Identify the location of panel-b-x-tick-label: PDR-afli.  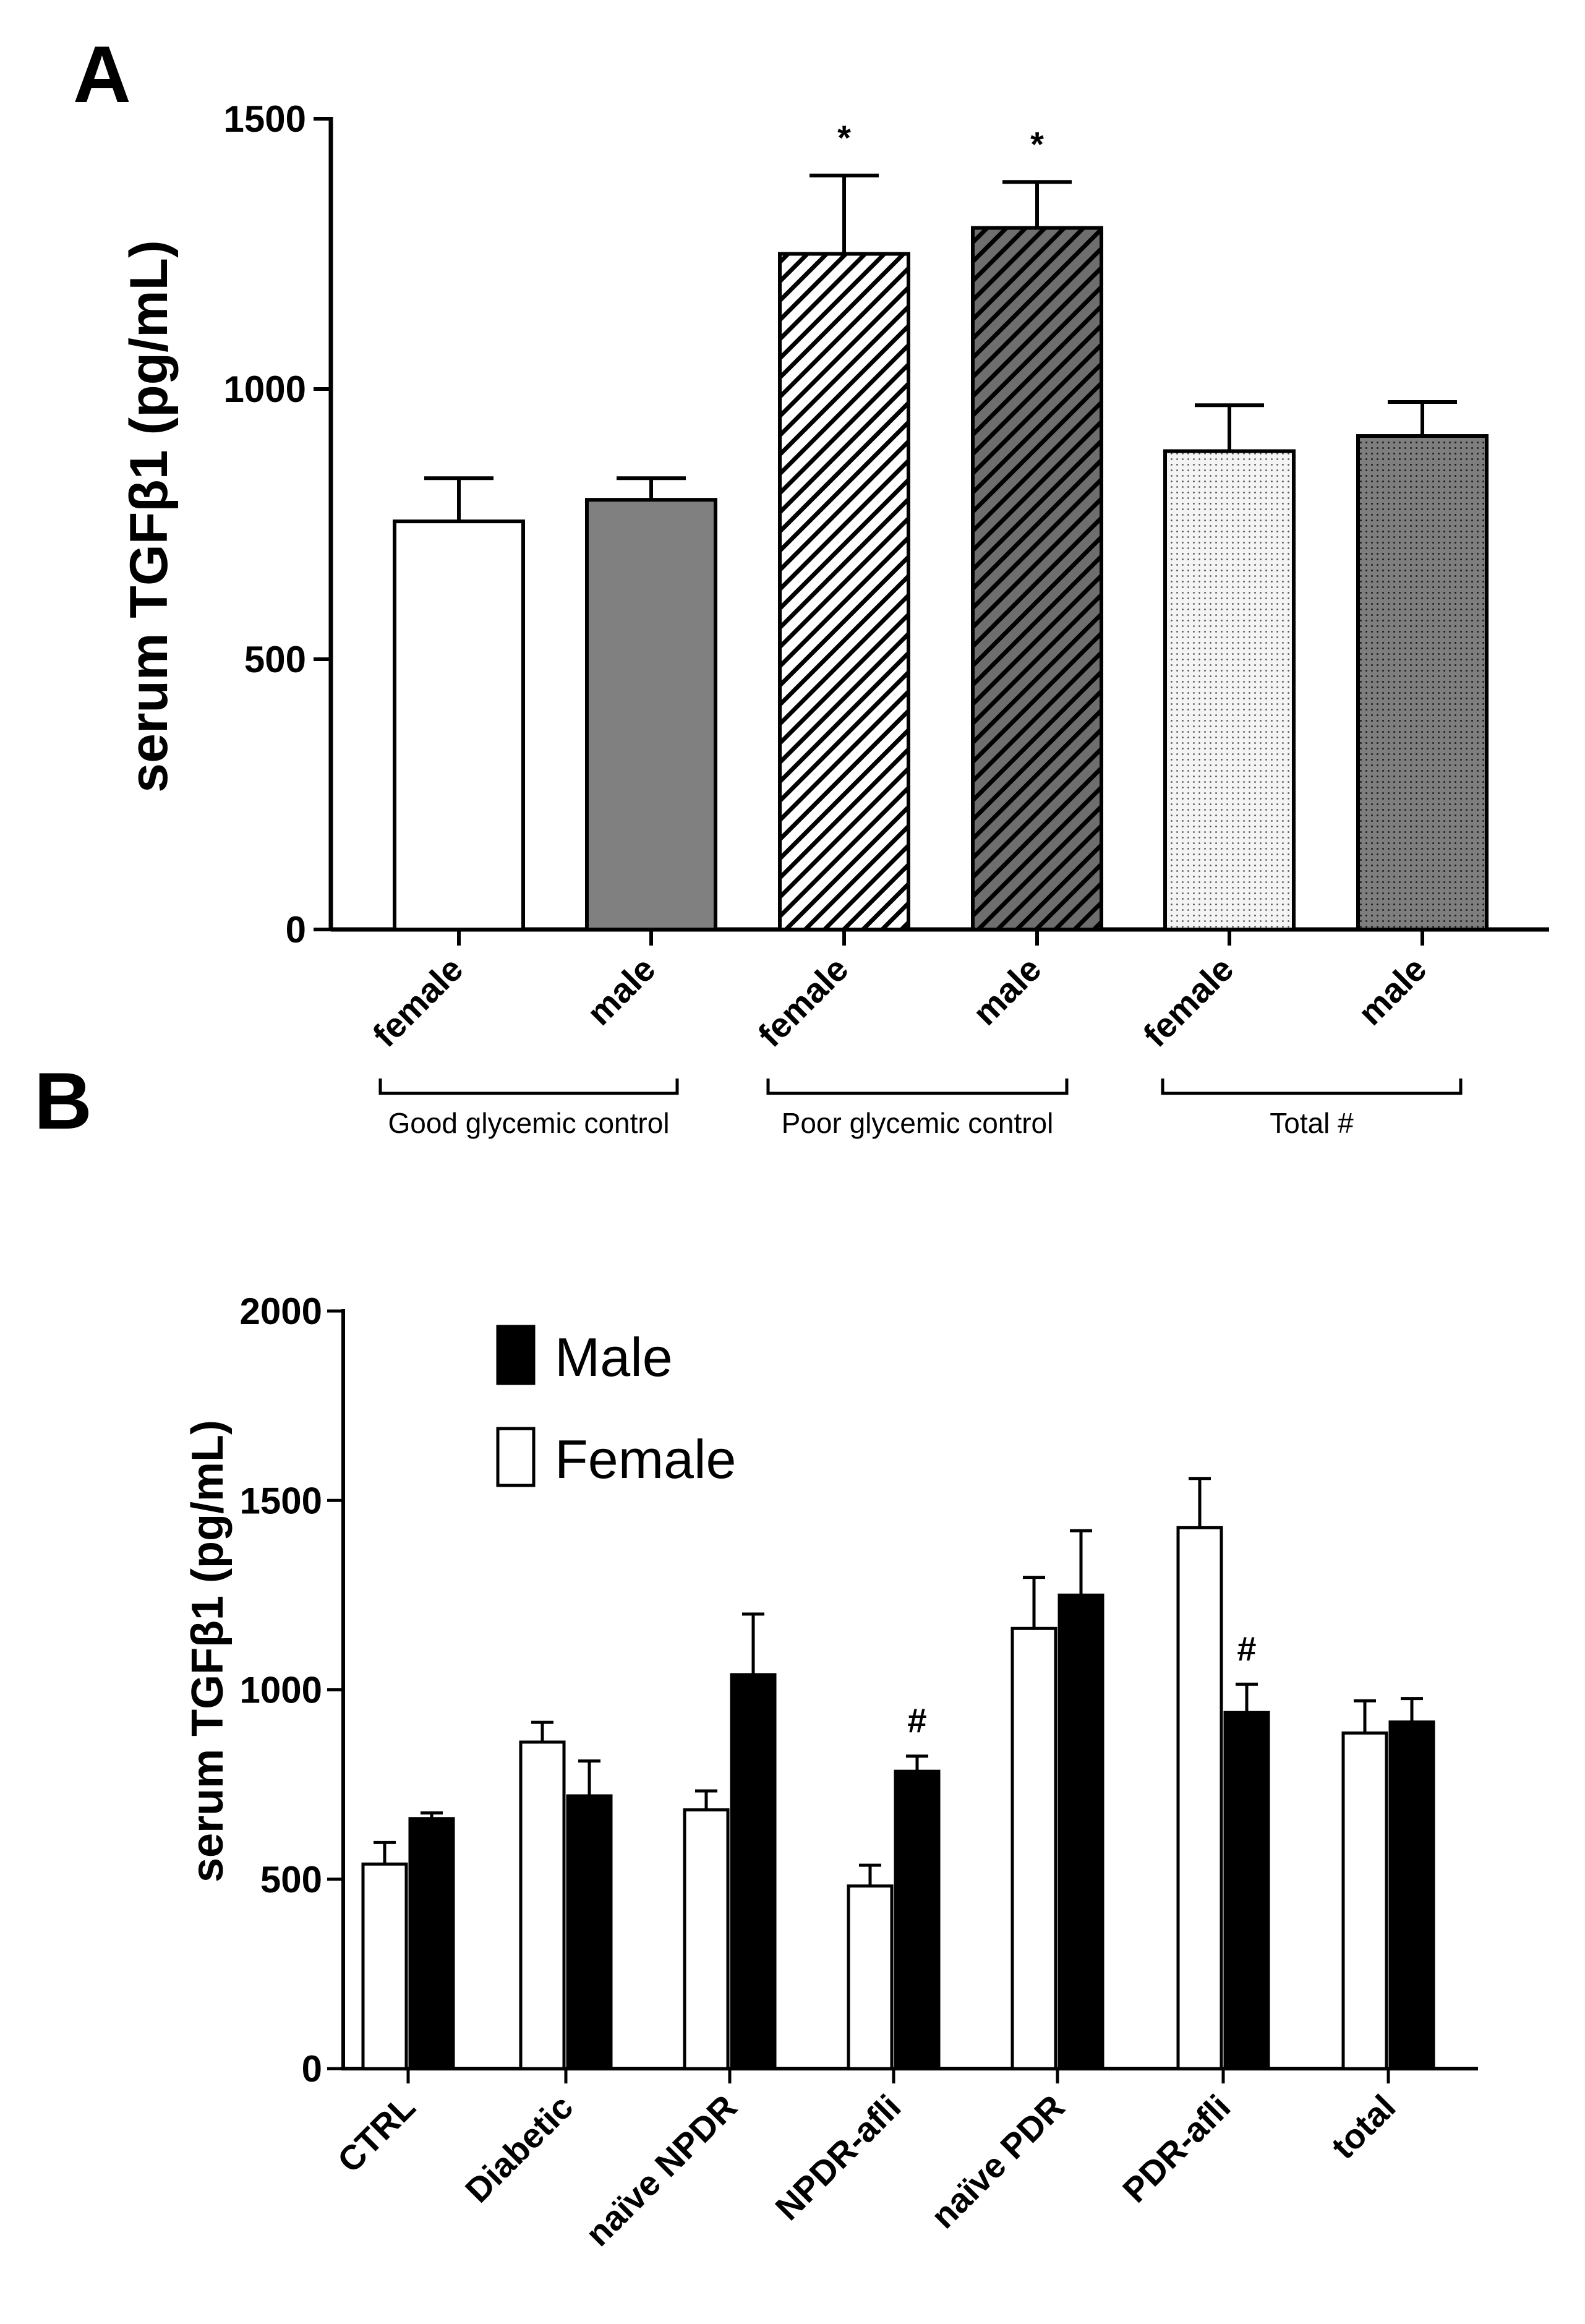
(1176, 2148).